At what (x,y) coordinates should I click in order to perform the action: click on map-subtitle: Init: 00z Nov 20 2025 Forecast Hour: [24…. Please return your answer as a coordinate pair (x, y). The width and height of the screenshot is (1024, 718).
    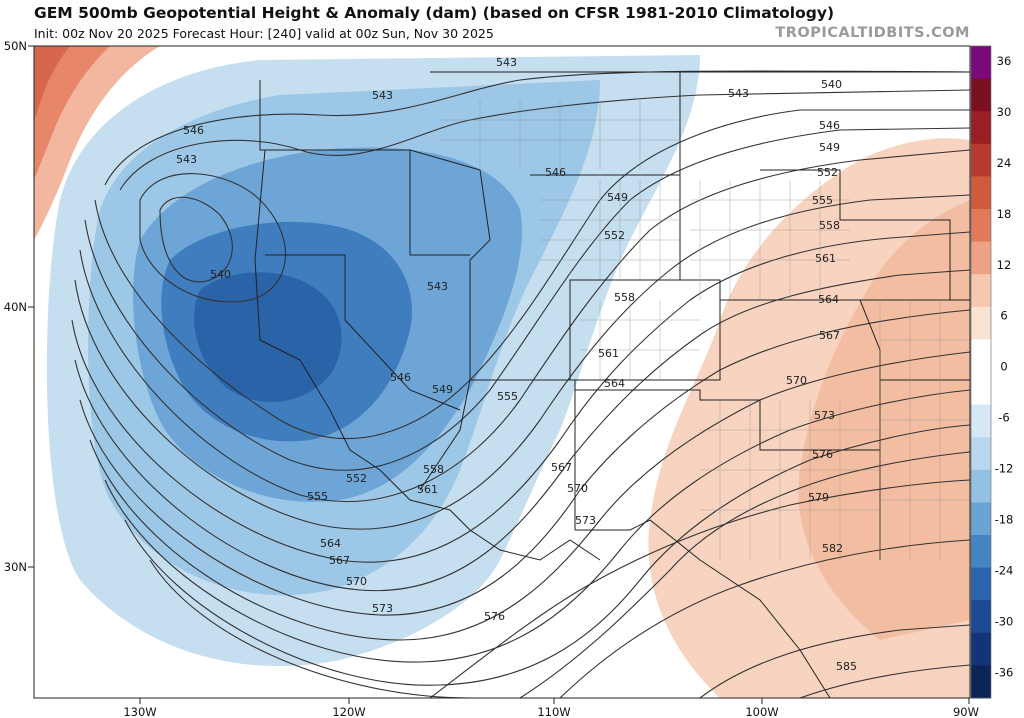
    Looking at the image, I should click on (264, 33).